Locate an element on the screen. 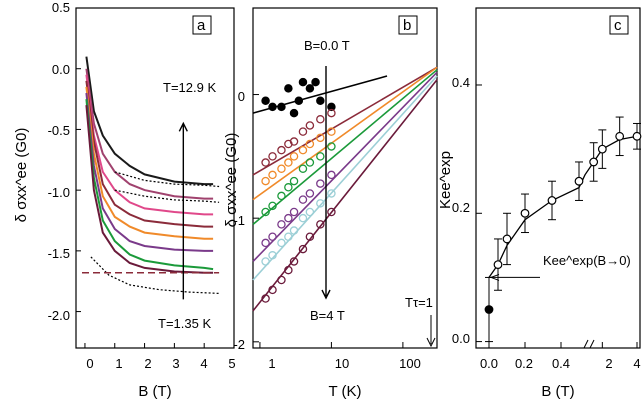 The image size is (643, 414). panel-b-label: b is located at coordinates (407, 25).